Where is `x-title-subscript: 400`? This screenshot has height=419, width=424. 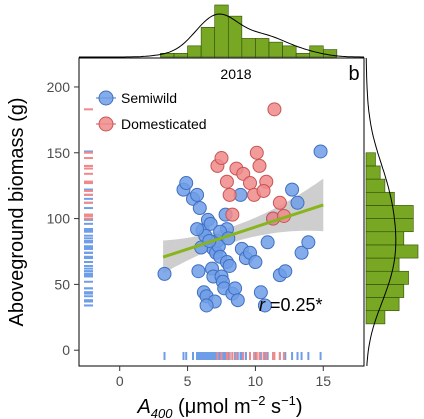 x-title-subscript: 400 is located at coordinates (162, 412).